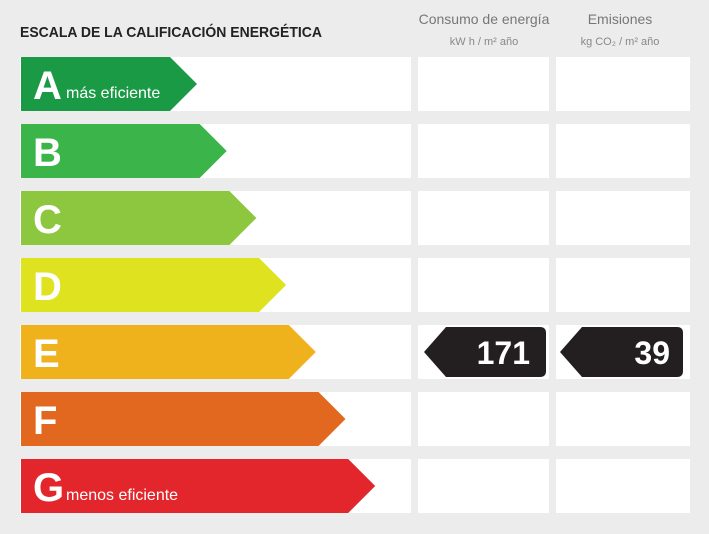 This screenshot has height=534, width=709. I want to click on rating-letter: F, so click(45, 421).